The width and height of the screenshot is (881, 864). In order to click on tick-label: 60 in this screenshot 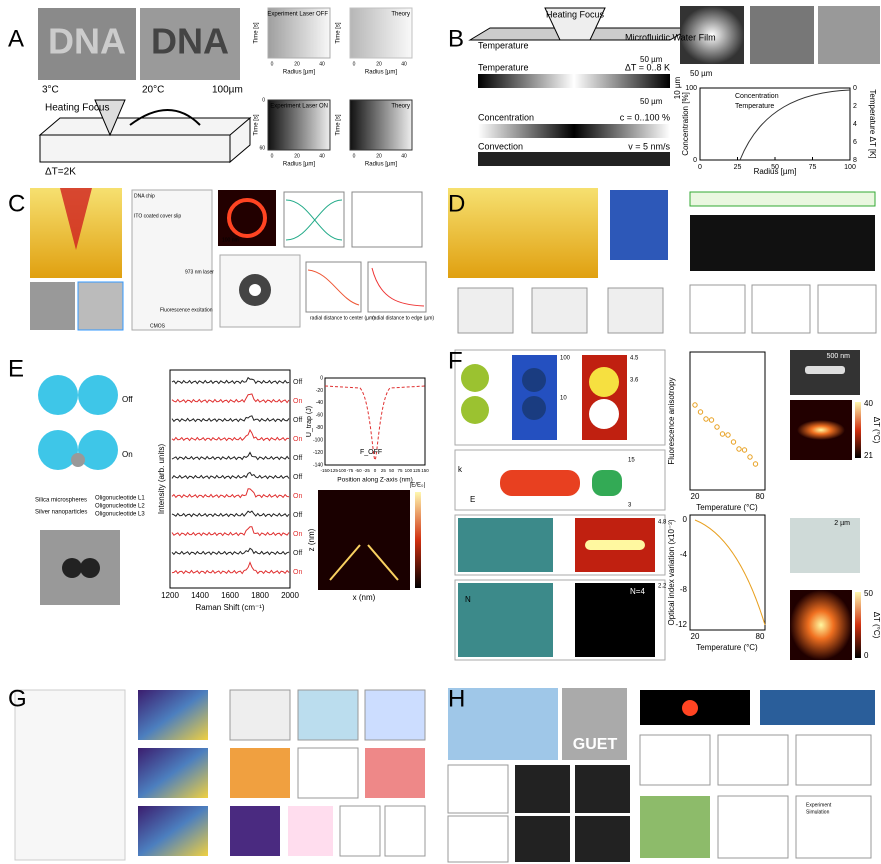, I will do `click(262, 148)`.